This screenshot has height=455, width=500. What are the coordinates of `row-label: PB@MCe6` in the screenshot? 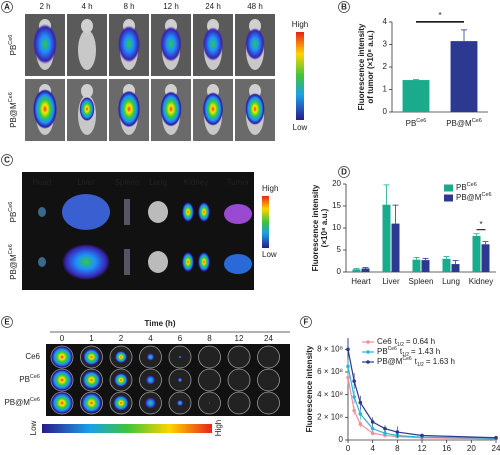 It's located at (13, 110).